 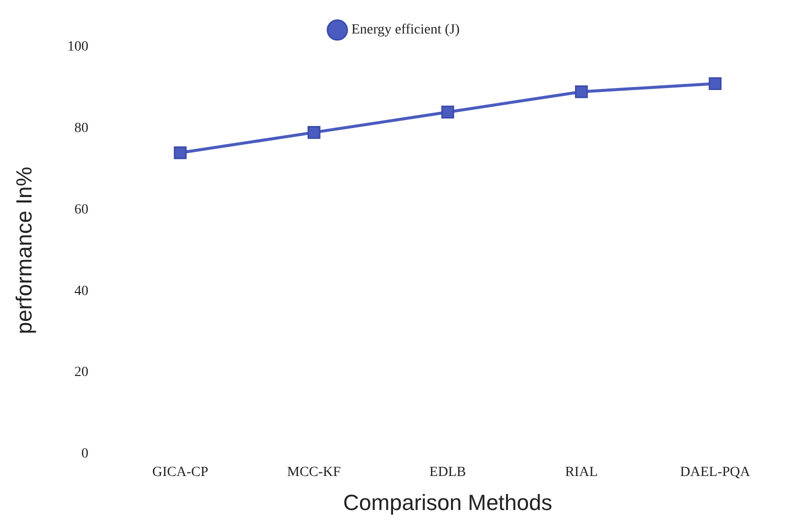 What do you see at coordinates (447, 472) in the screenshot?
I see `x-tick-label: EDLB` at bounding box center [447, 472].